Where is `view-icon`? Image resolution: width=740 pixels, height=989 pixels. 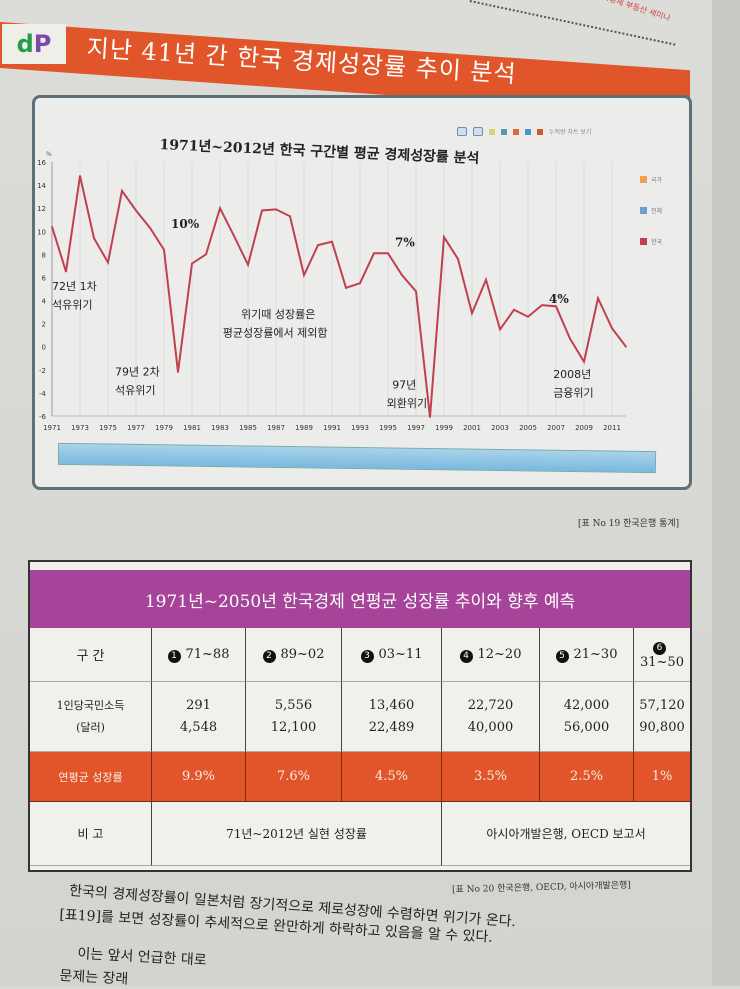 view-icon is located at coordinates (462, 131).